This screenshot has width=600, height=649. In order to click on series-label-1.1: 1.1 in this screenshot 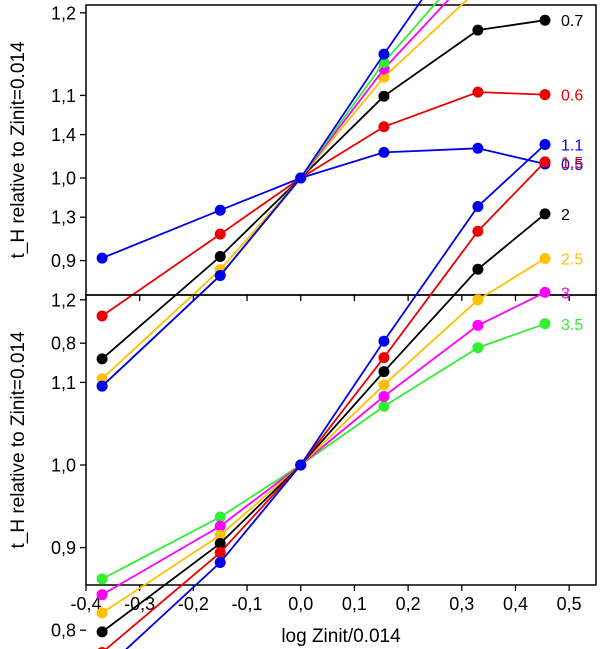, I will do `click(572, 146)`.